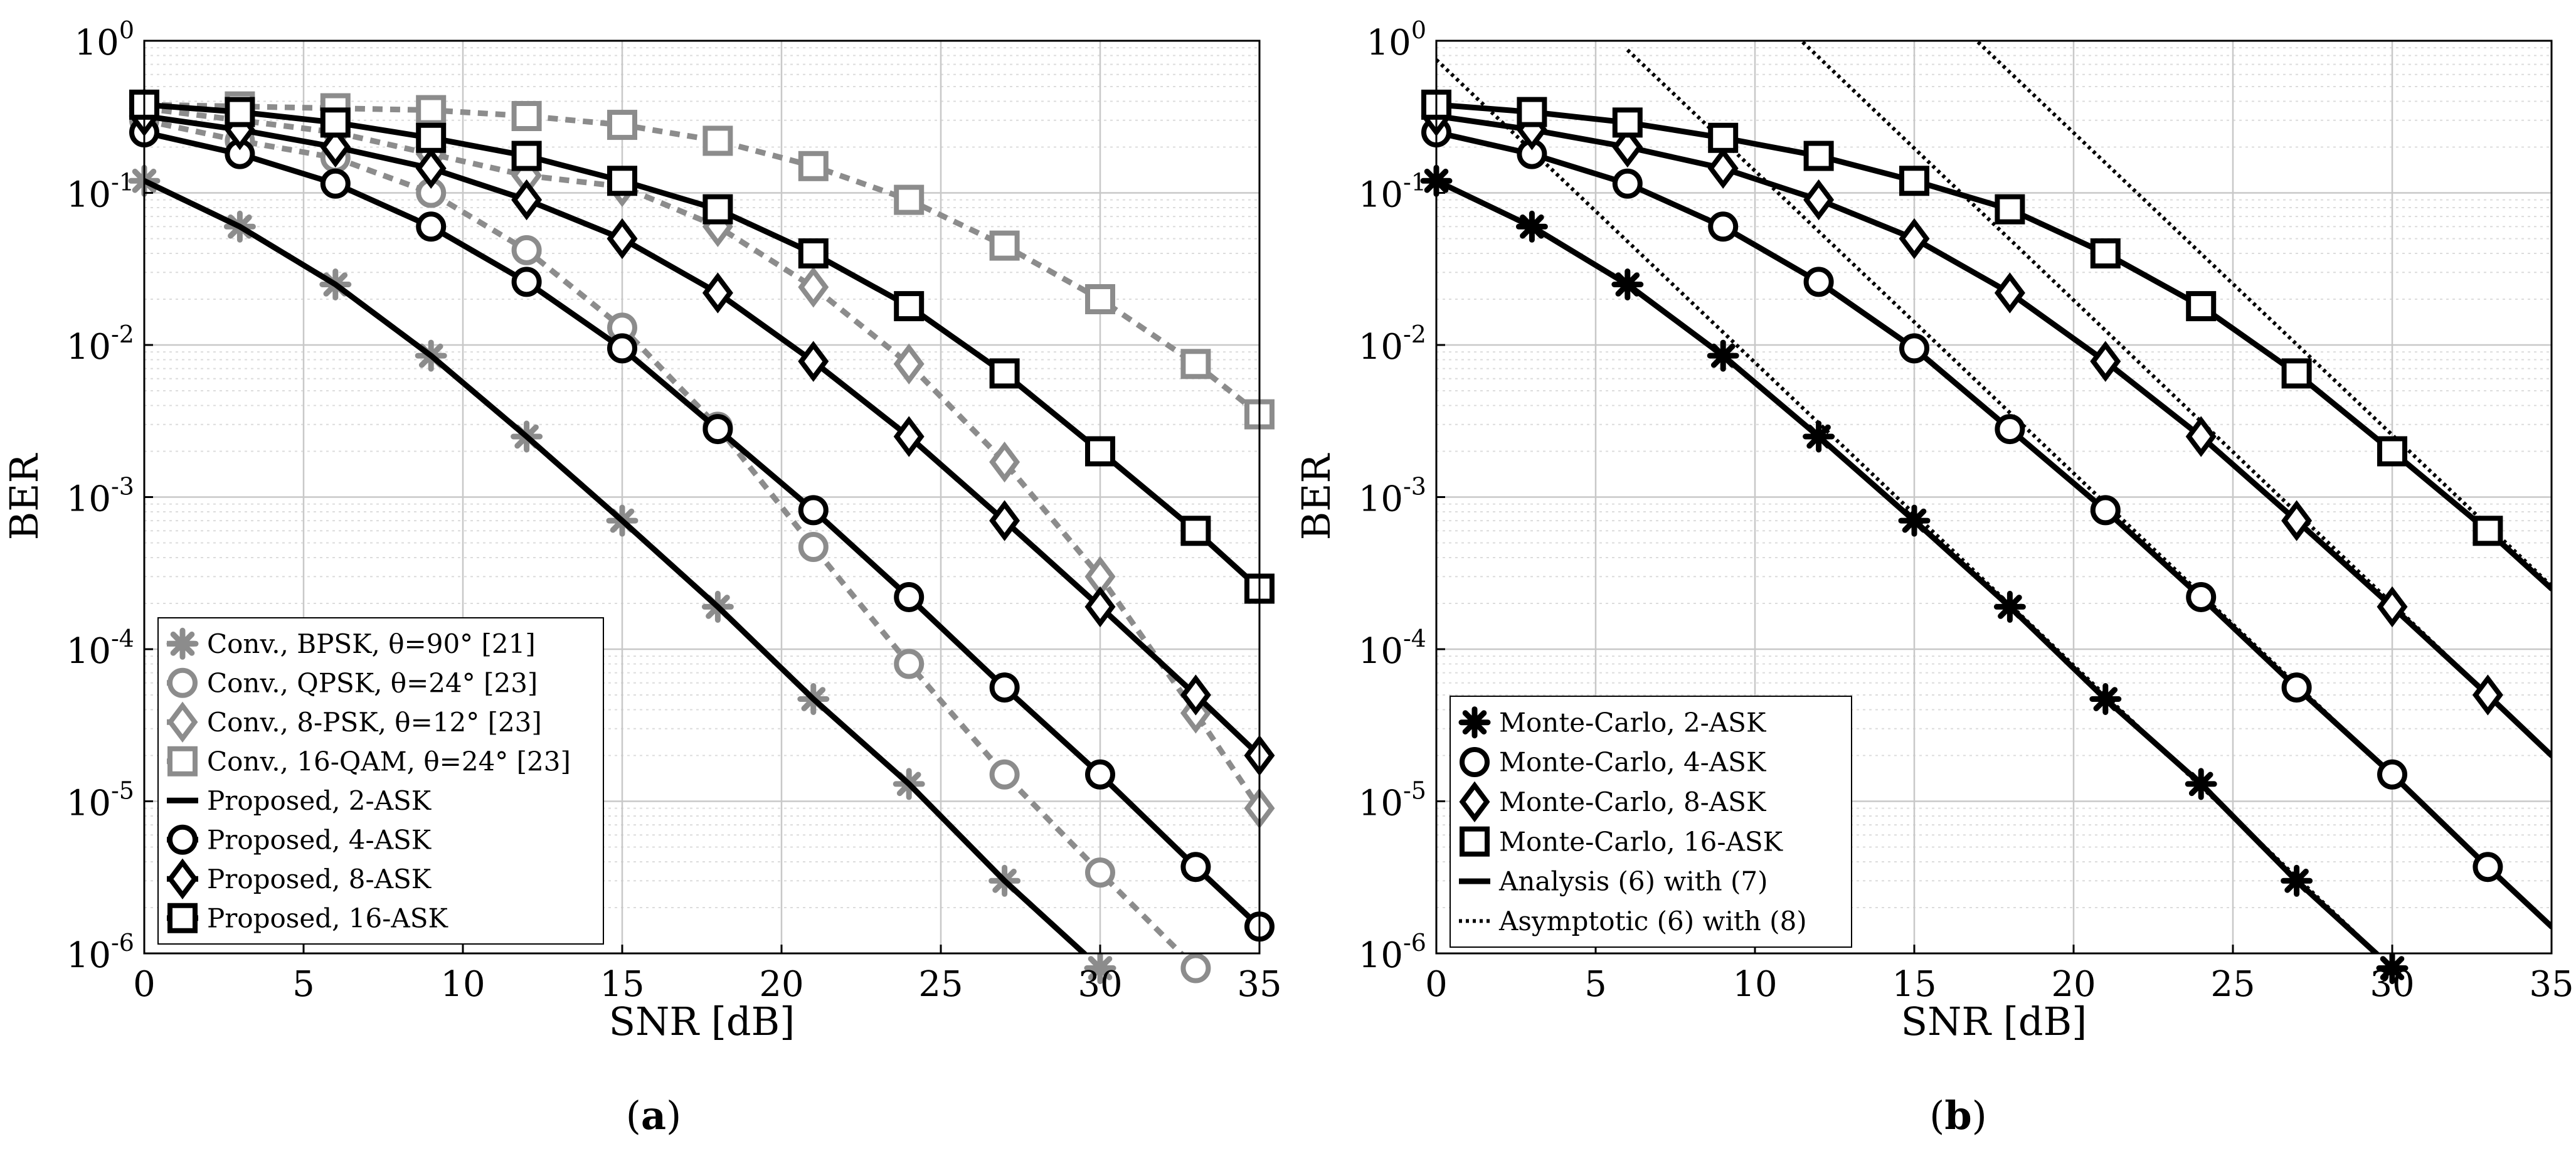 This screenshot has height=1161, width=2576. What do you see at coordinates (2264, 314) in the screenshot?
I see `panel-b-series-7-line` at bounding box center [2264, 314].